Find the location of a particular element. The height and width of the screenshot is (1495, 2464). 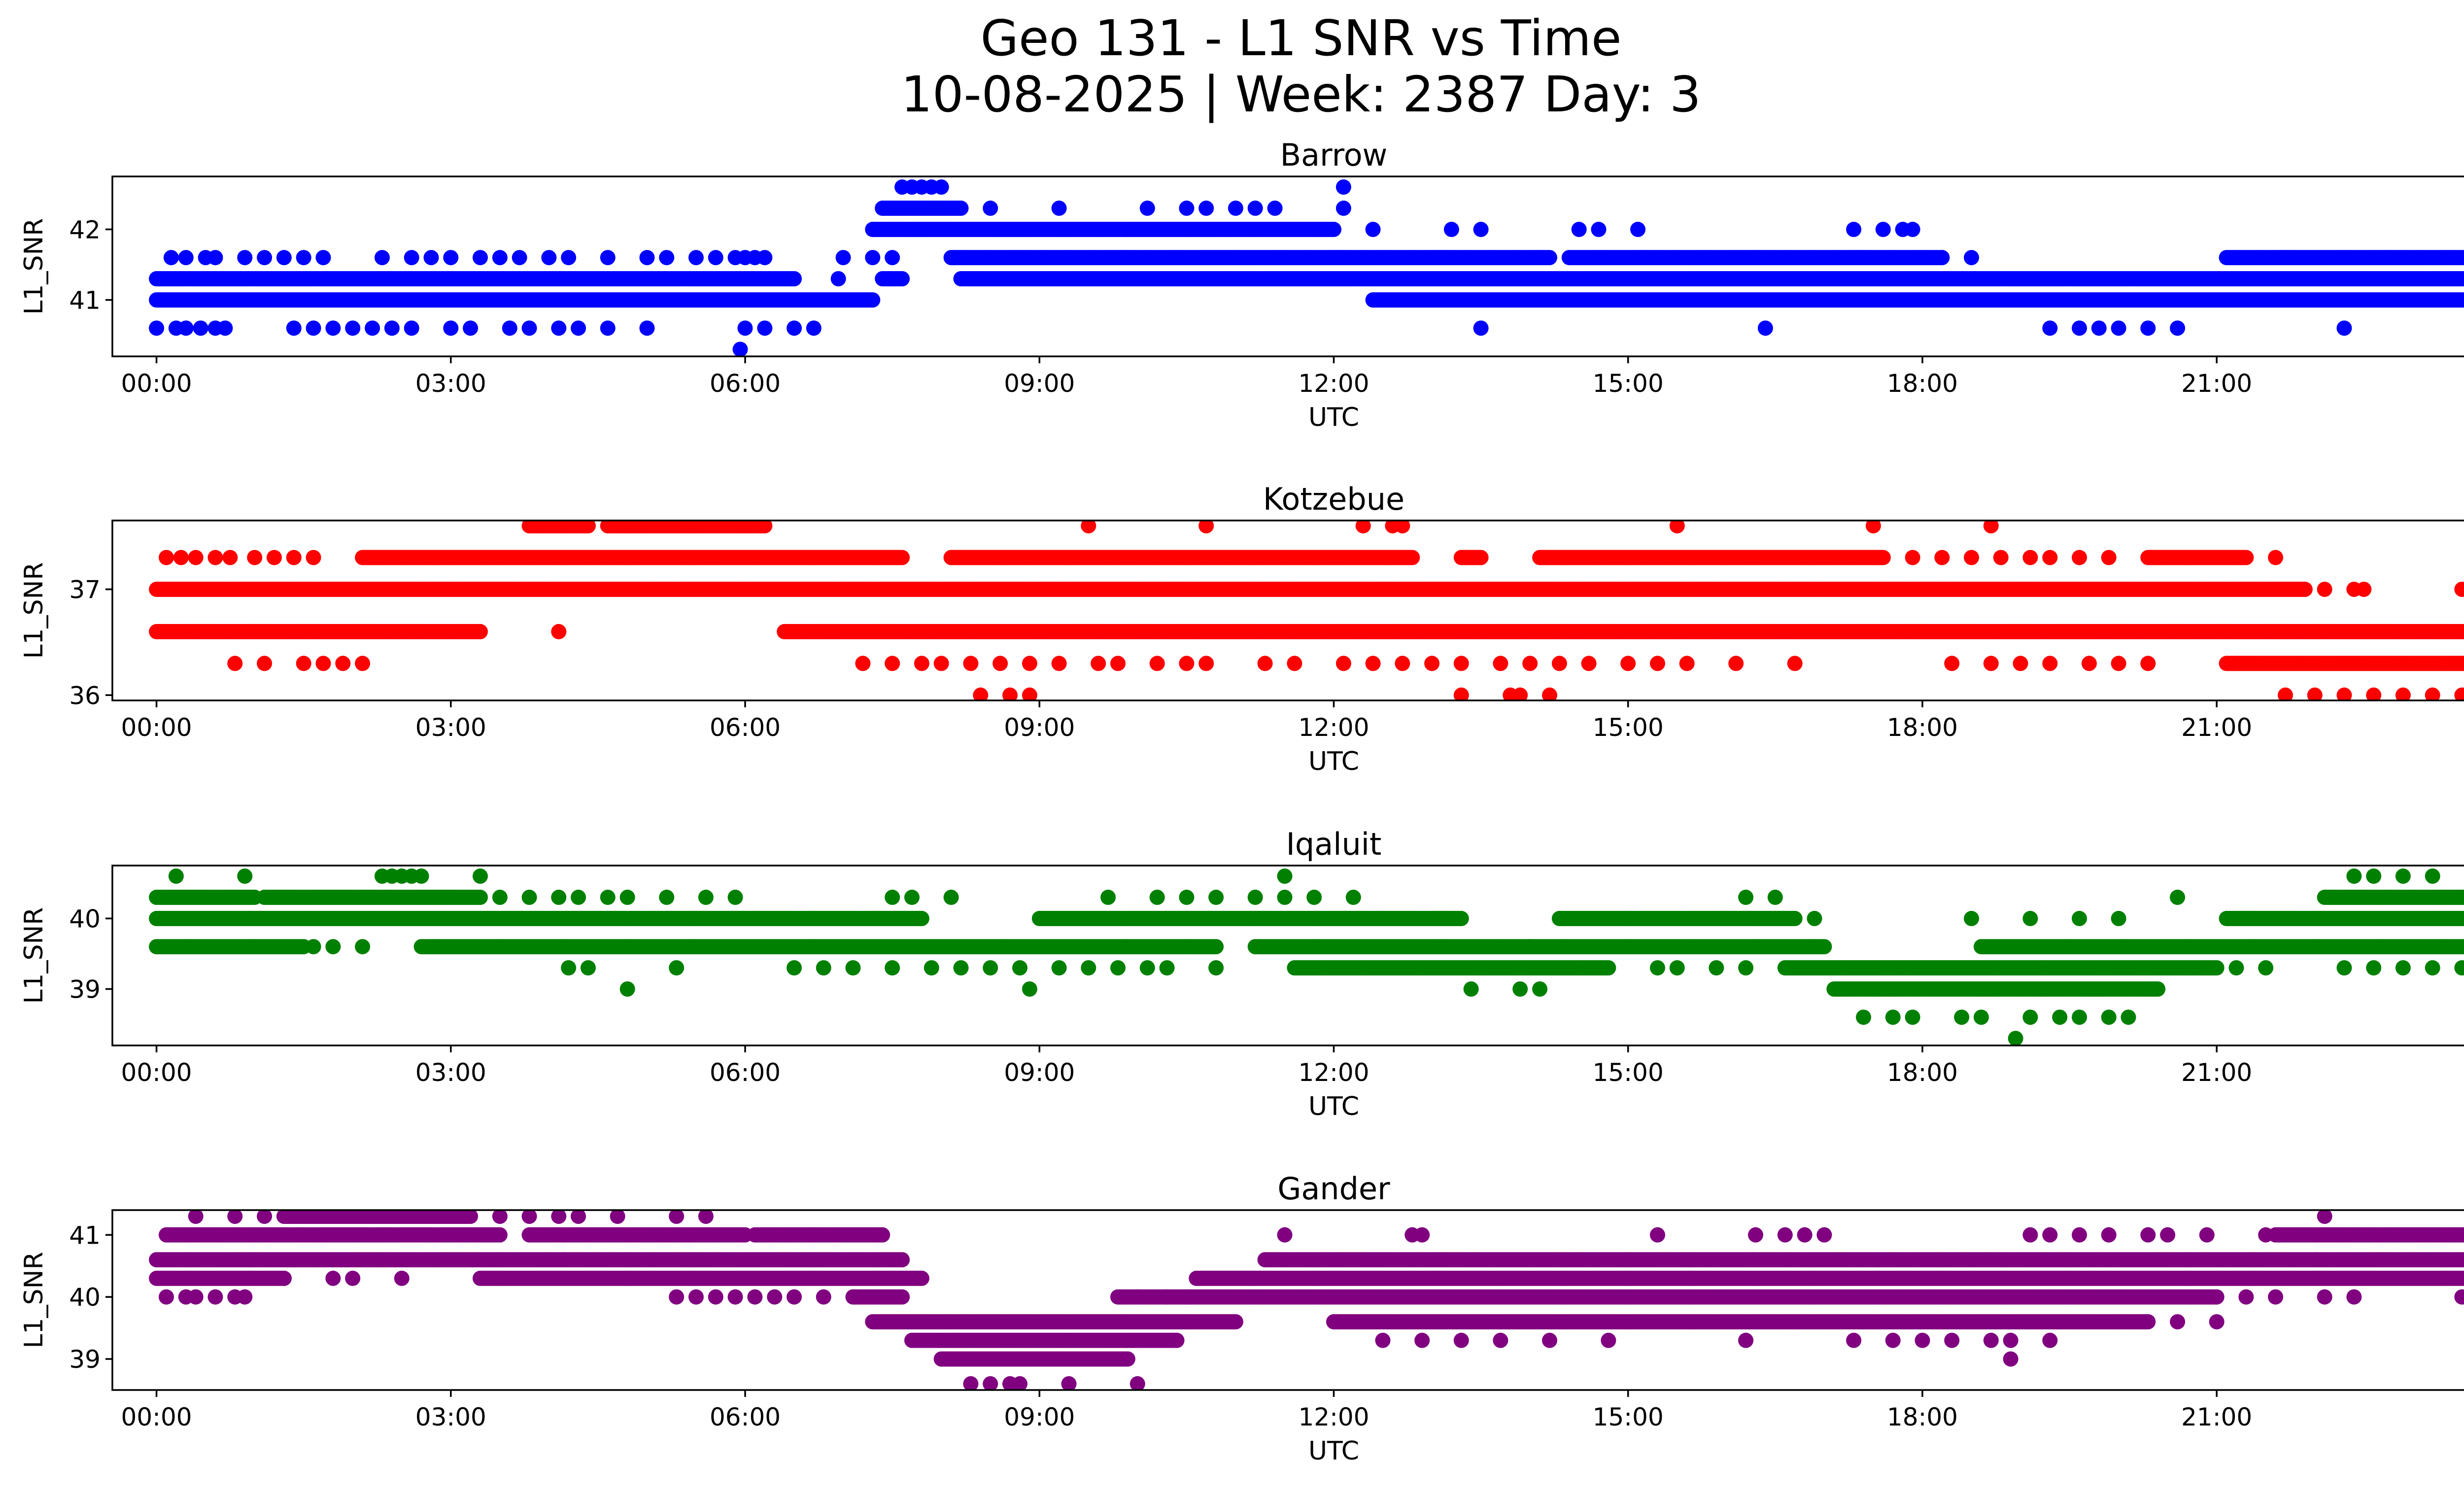

x-tick-label: 18:00 is located at coordinates (1922, 383).